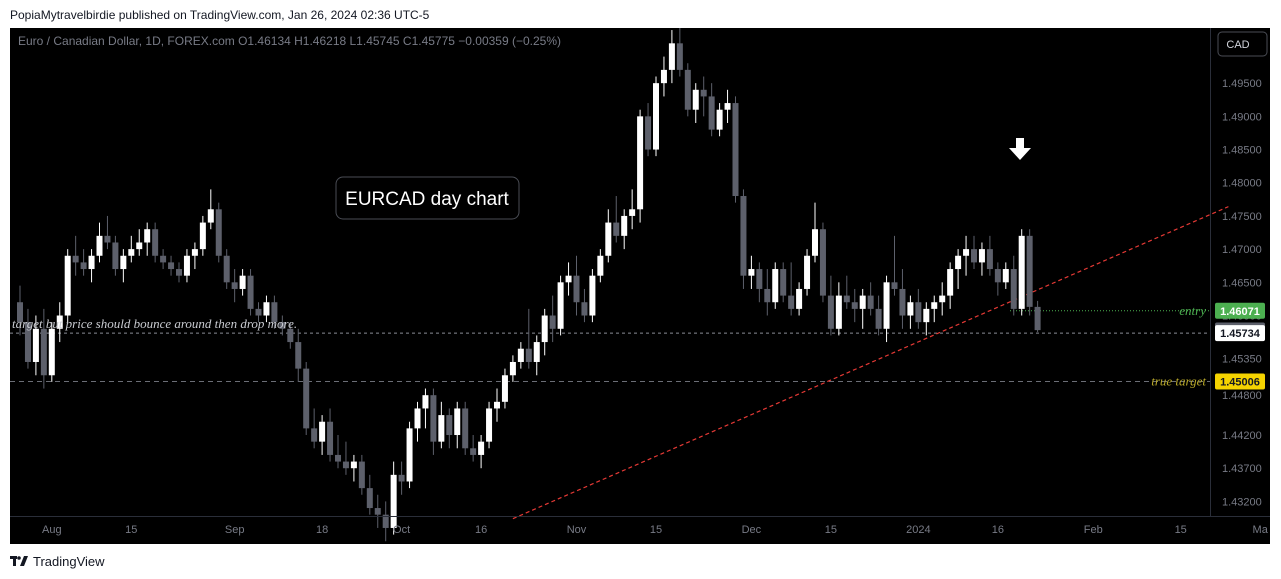 The width and height of the screenshot is (1281, 579). I want to click on y-tick-label: 1.45350, so click(1242, 360).